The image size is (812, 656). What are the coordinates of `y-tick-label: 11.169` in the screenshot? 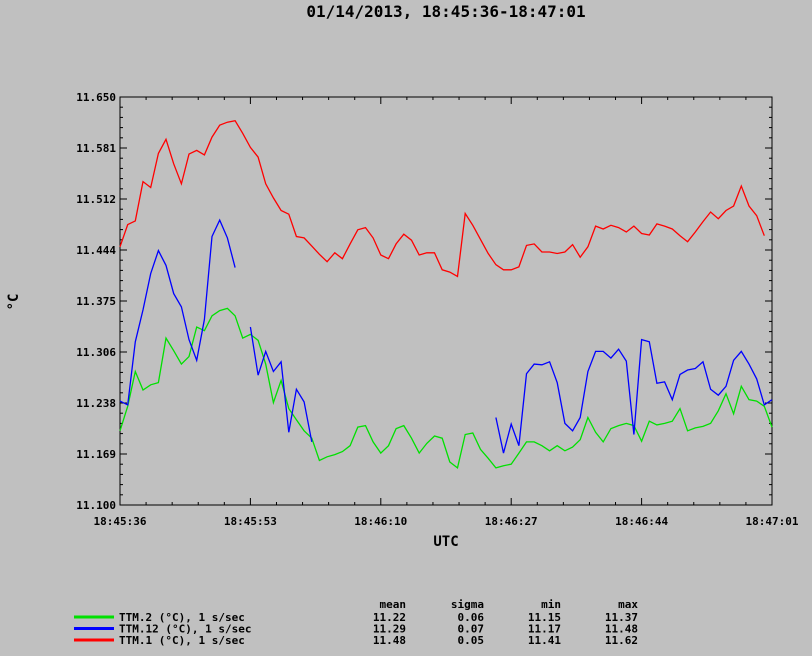 It's located at (96, 454).